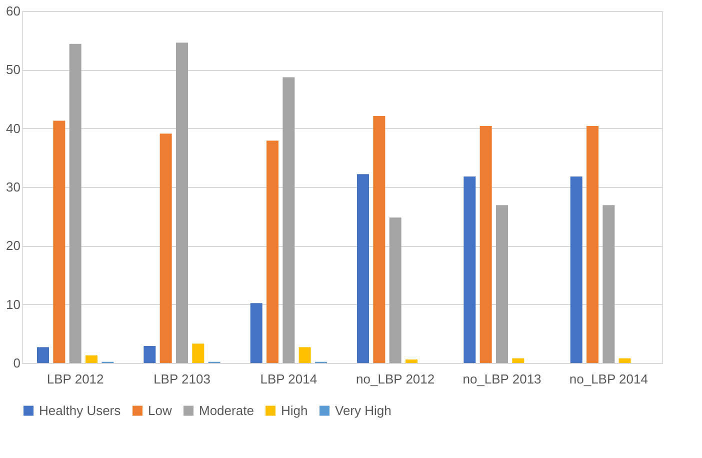  What do you see at coordinates (226, 410) in the screenshot?
I see `legend-label: Moderate` at bounding box center [226, 410].